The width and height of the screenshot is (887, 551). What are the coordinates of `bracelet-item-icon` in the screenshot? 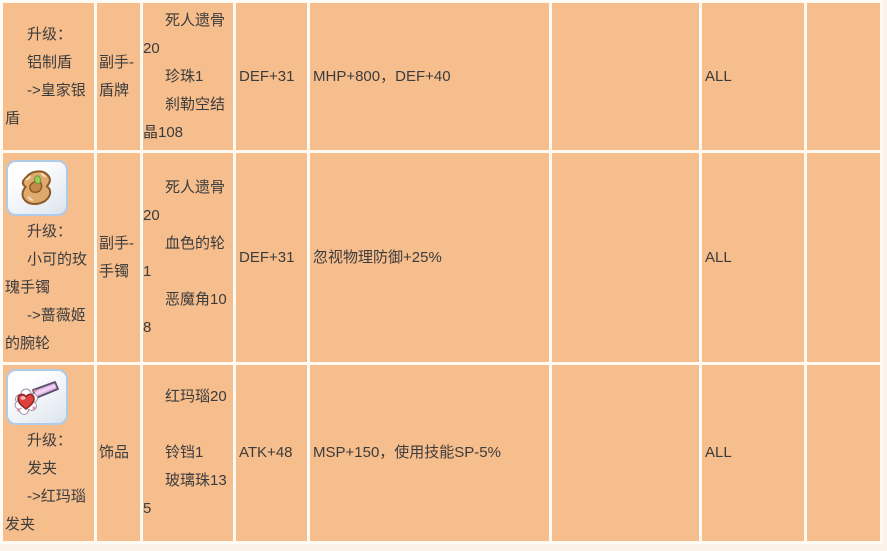 It's located at (37, 187).